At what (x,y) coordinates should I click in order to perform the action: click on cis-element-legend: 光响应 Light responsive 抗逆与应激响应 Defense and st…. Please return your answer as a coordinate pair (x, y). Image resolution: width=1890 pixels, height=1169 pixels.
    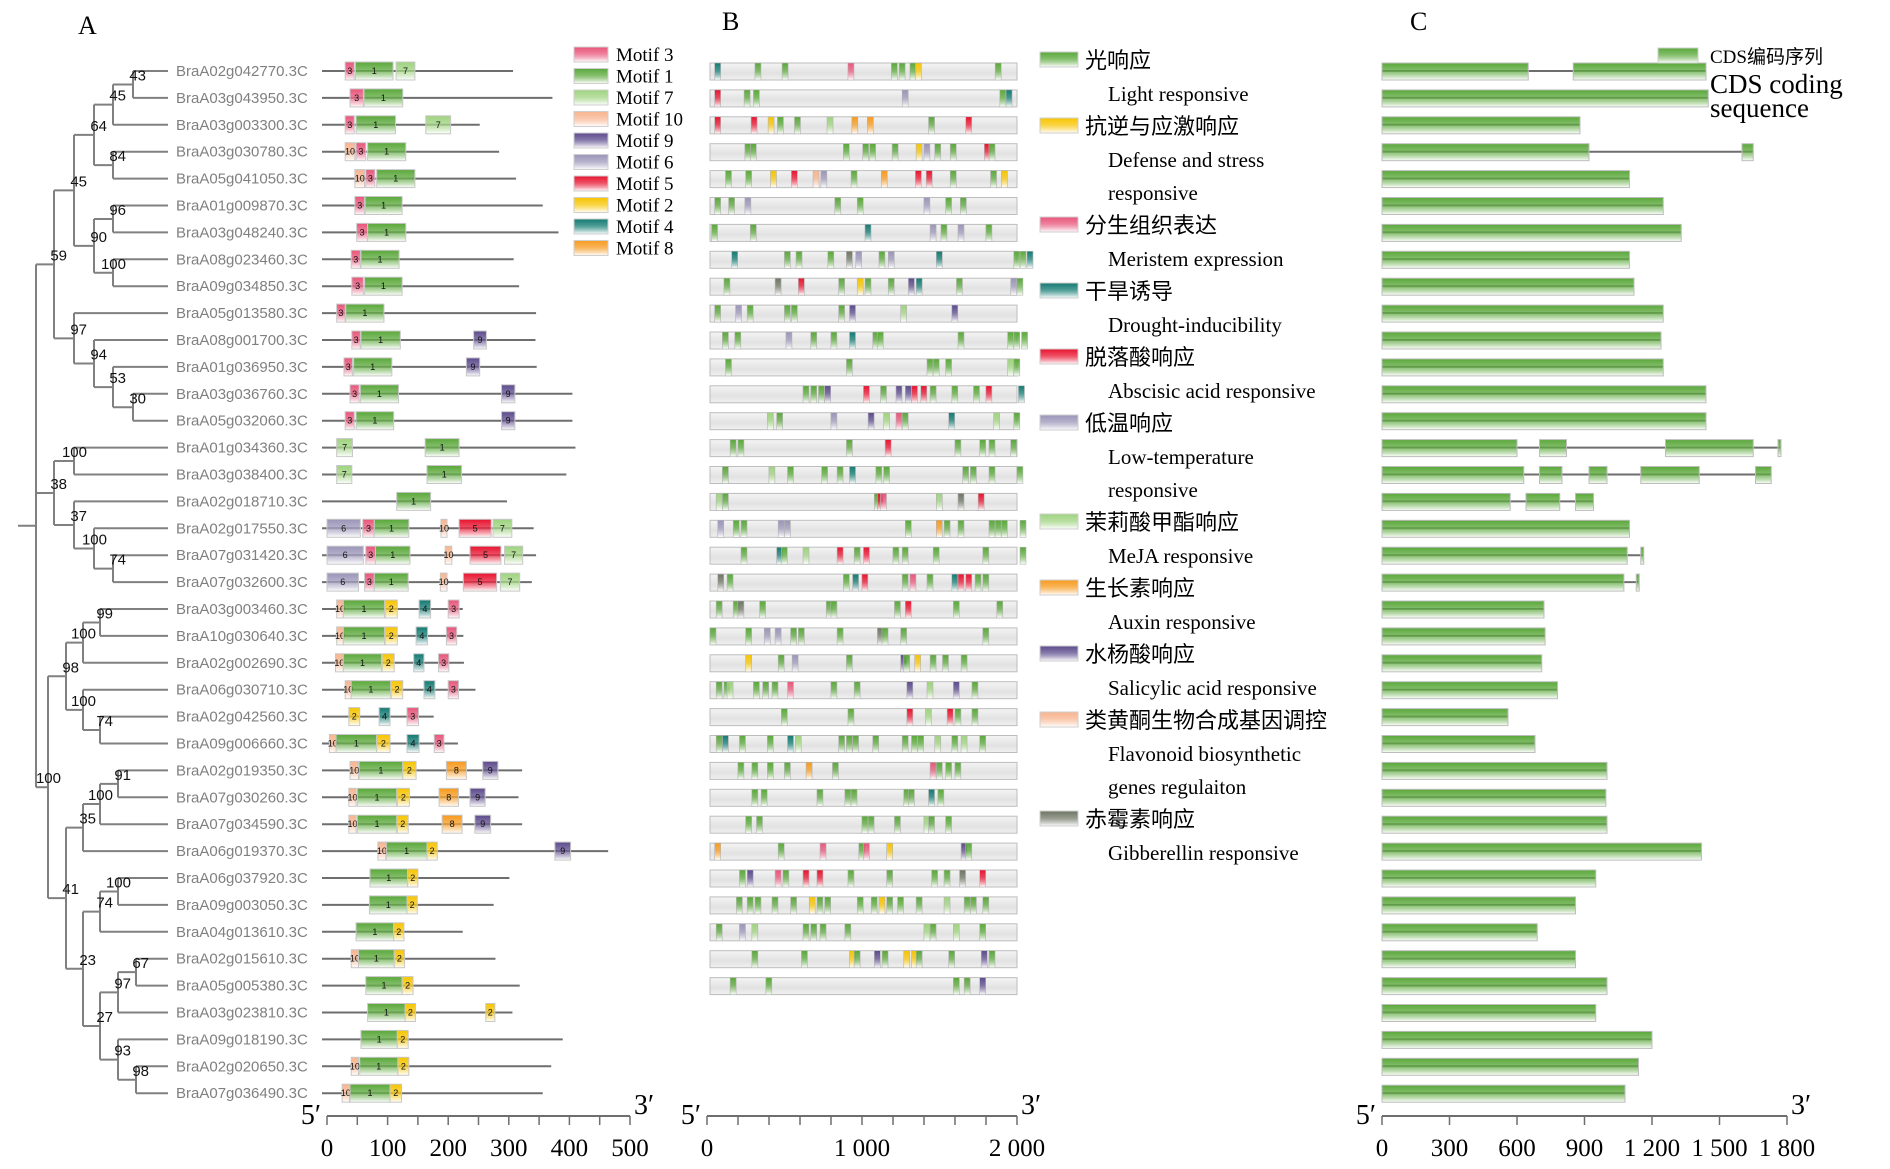
    Looking at the image, I should click on (1183, 456).